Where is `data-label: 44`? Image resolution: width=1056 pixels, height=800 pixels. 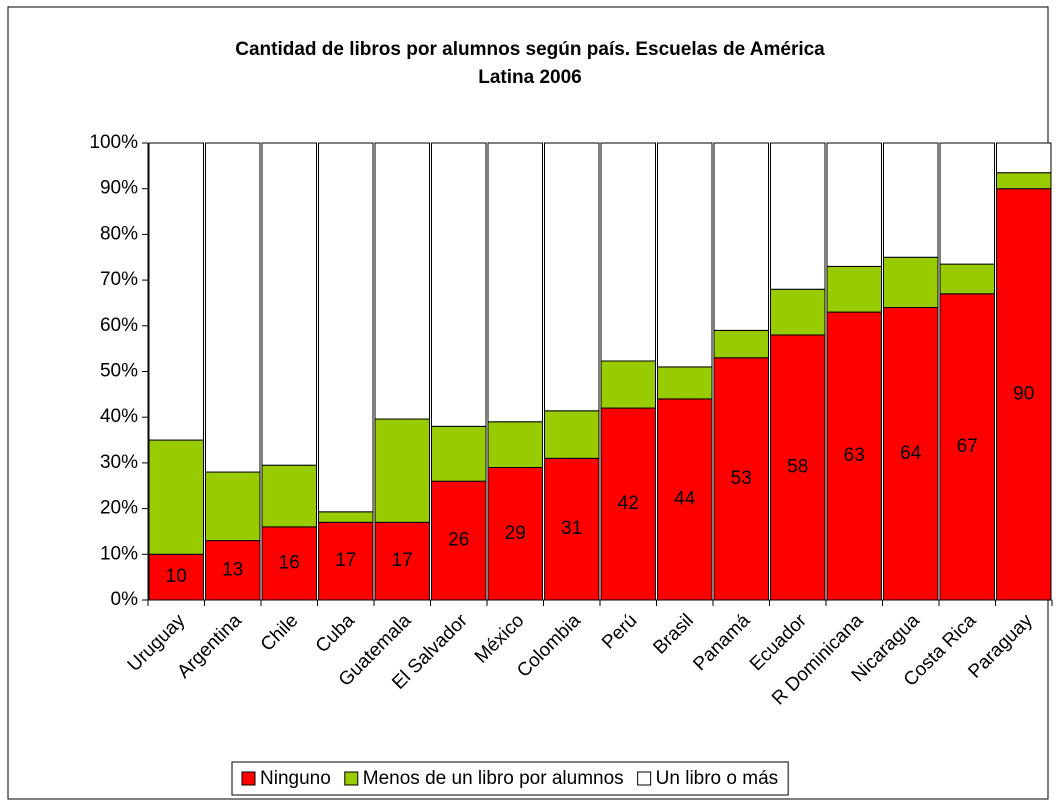 data-label: 44 is located at coordinates (685, 498).